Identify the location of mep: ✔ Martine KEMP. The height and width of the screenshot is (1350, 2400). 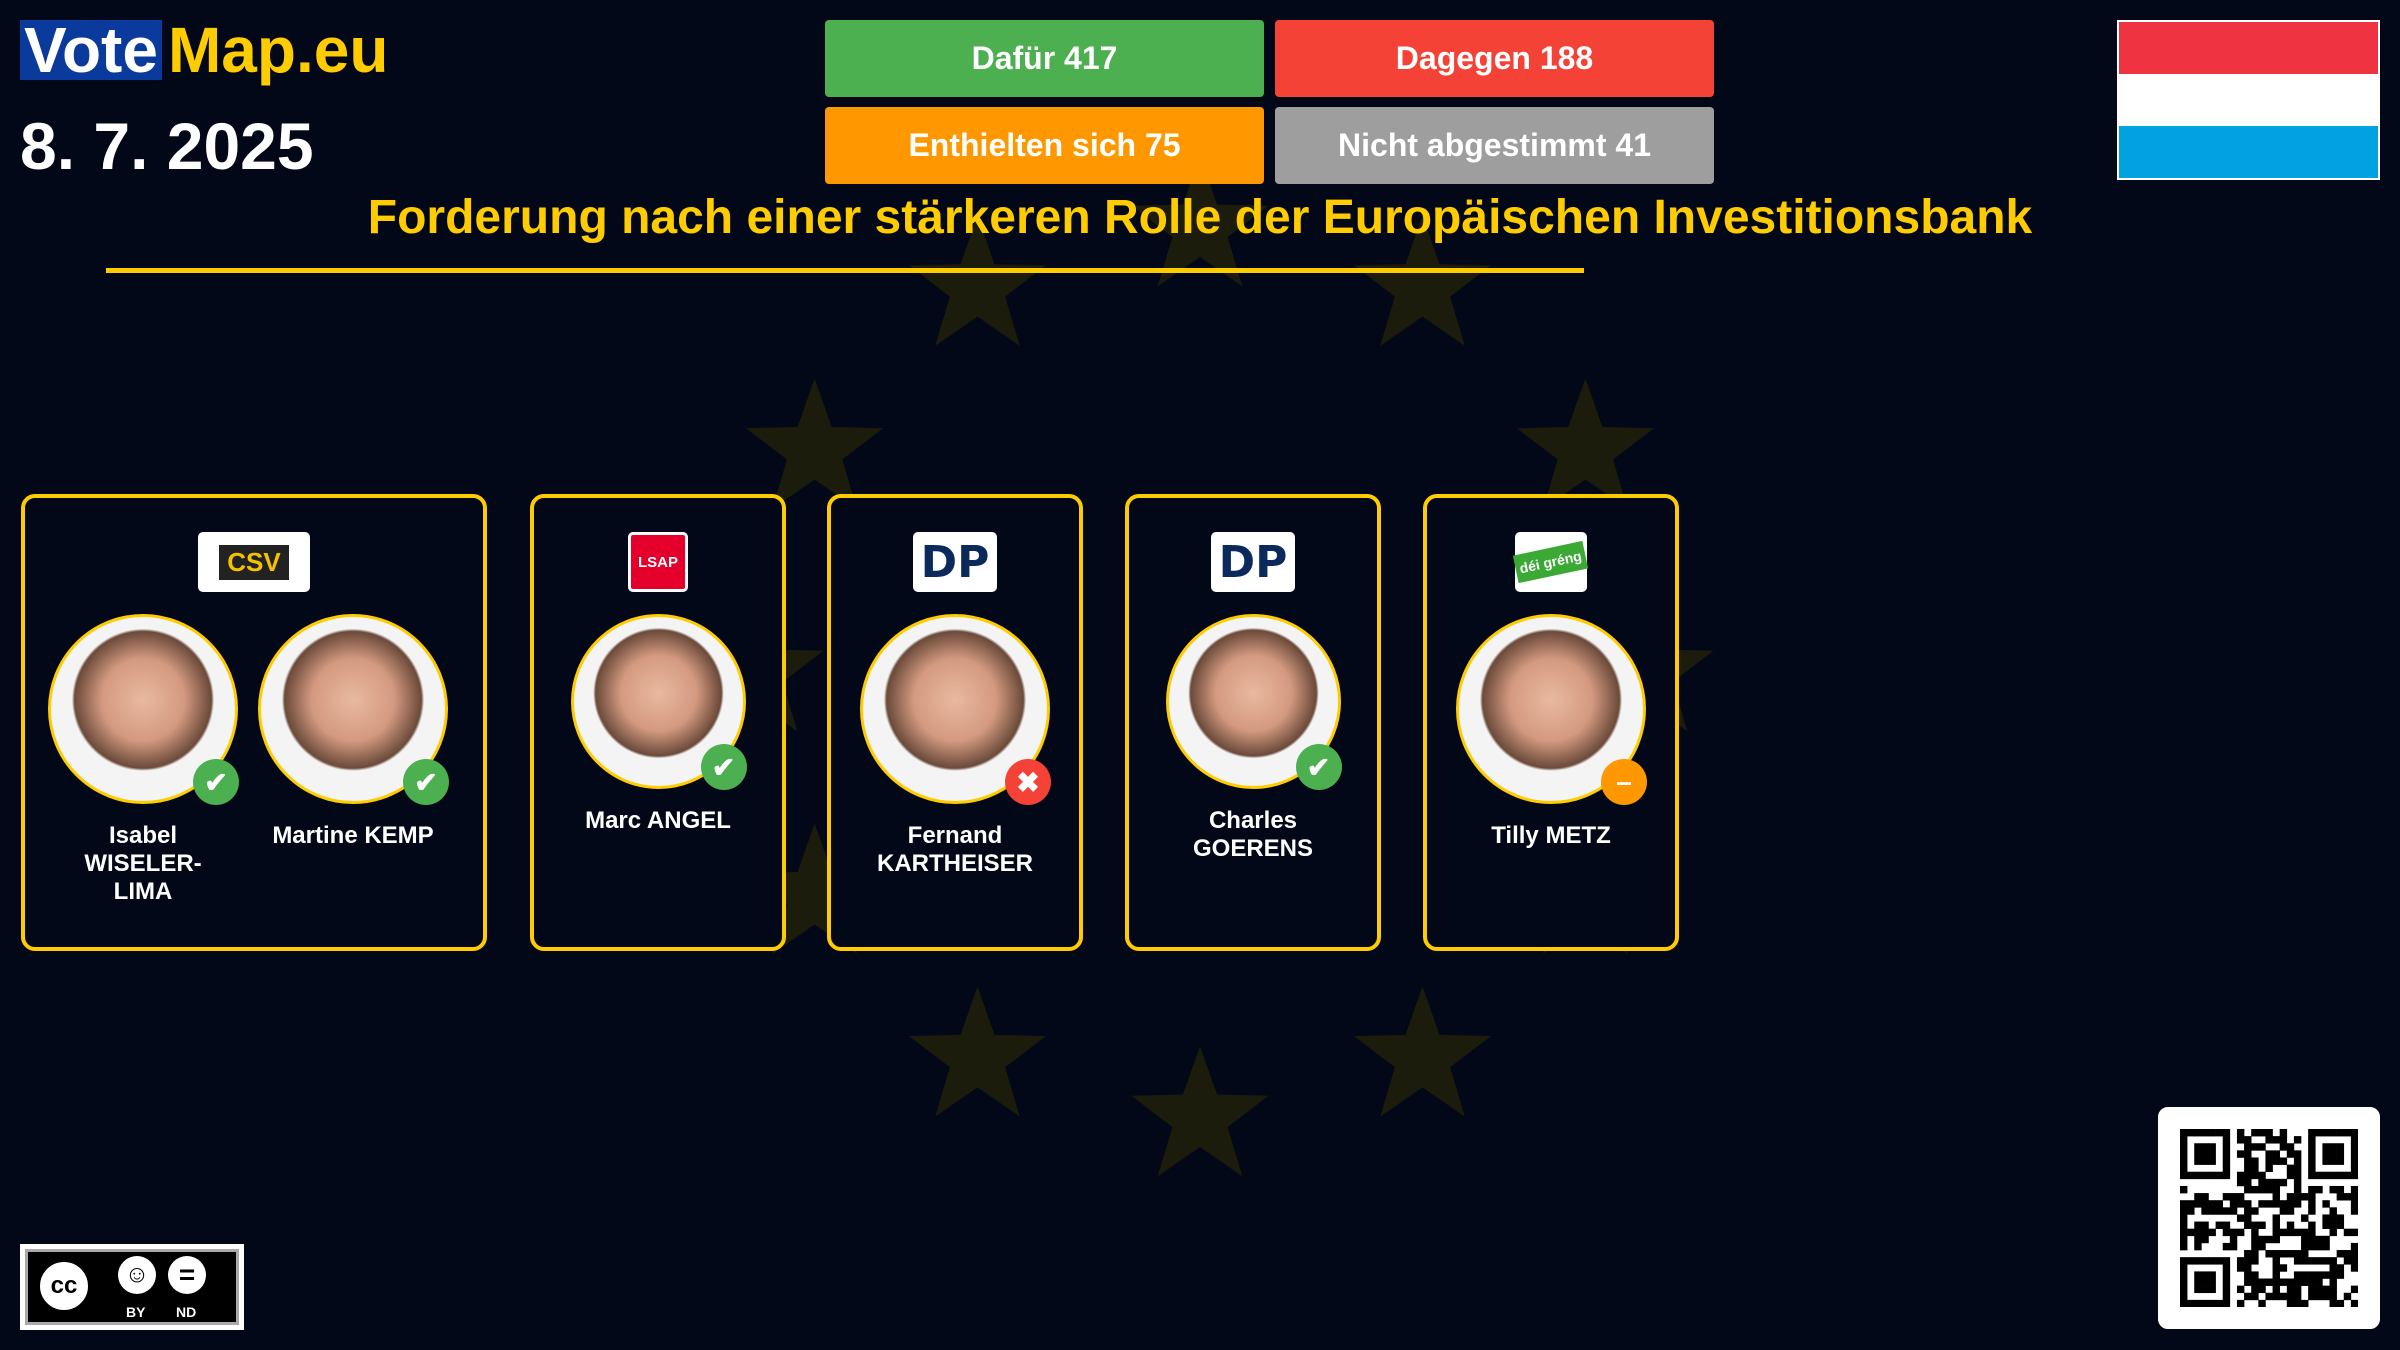
(353, 732).